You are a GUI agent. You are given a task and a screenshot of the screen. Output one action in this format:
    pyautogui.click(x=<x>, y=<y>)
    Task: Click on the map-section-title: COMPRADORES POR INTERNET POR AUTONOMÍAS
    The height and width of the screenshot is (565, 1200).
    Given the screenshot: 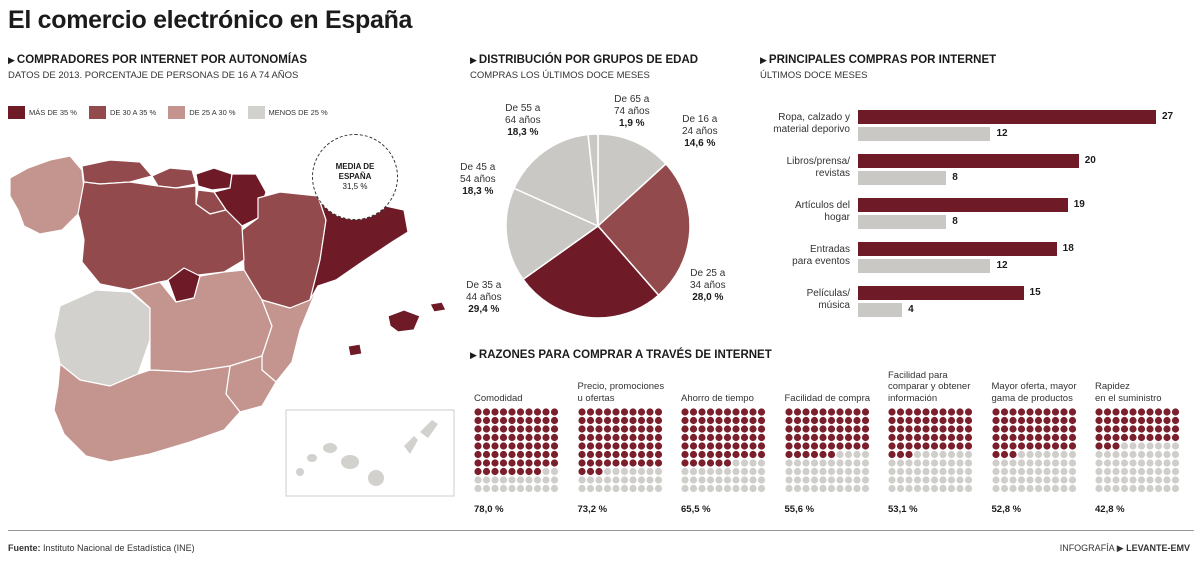 What is the action you would take?
    pyautogui.click(x=157, y=60)
    